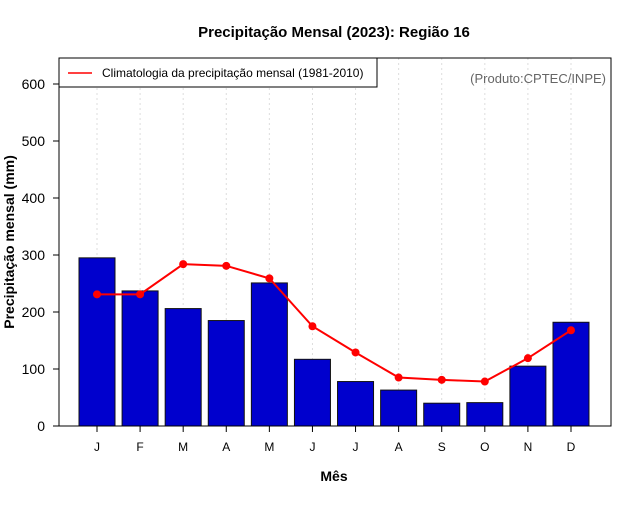  I want to click on y-tick-label: 500, so click(34, 141).